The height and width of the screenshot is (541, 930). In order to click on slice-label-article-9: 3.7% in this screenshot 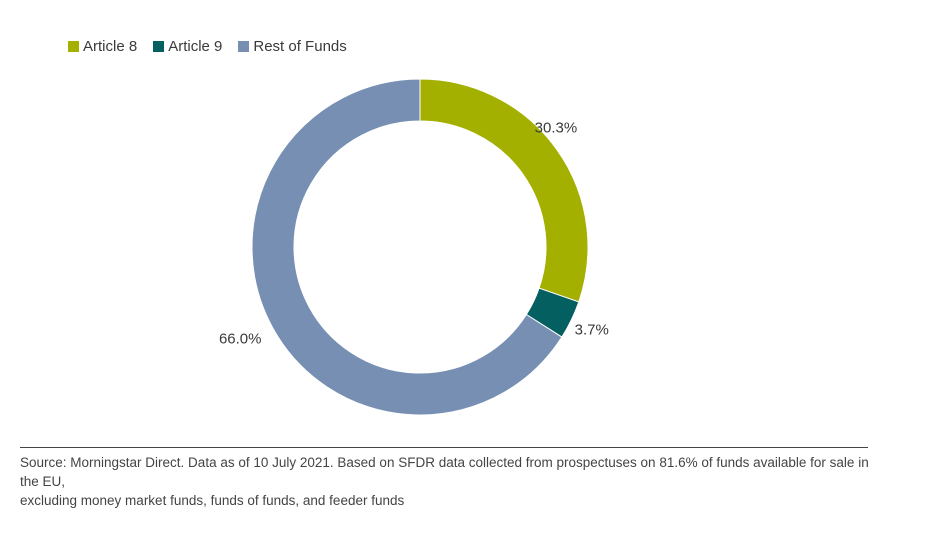, I will do `click(592, 329)`.